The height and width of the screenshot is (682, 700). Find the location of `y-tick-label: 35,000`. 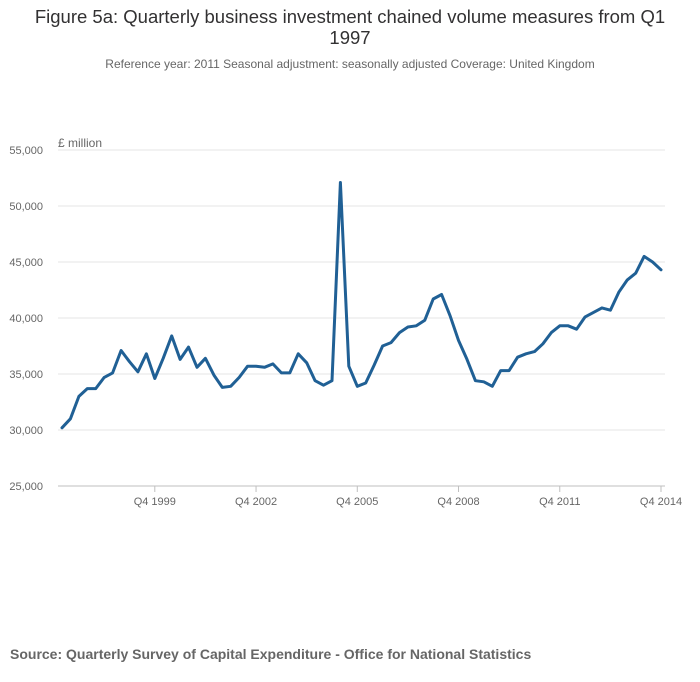

y-tick-label: 35,000 is located at coordinates (26, 375).